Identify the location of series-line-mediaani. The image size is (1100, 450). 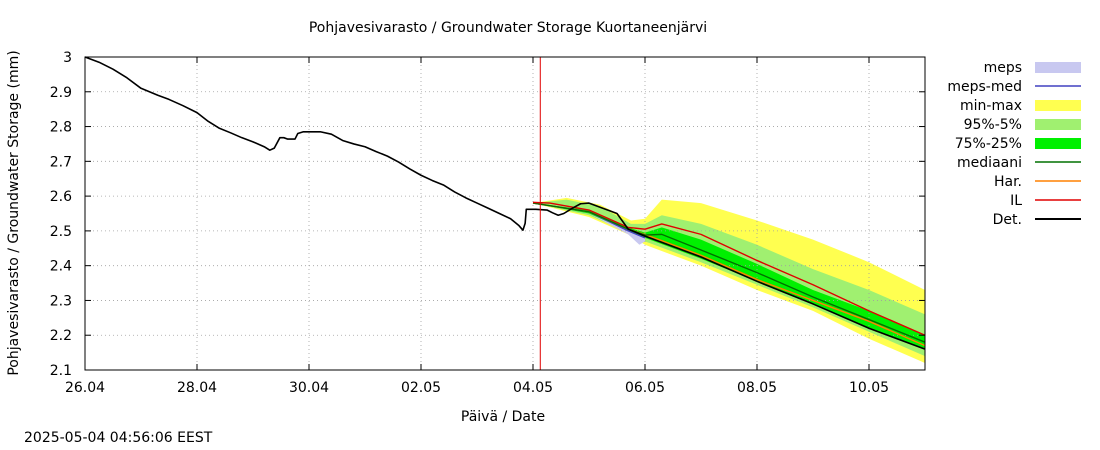
(729, 272).